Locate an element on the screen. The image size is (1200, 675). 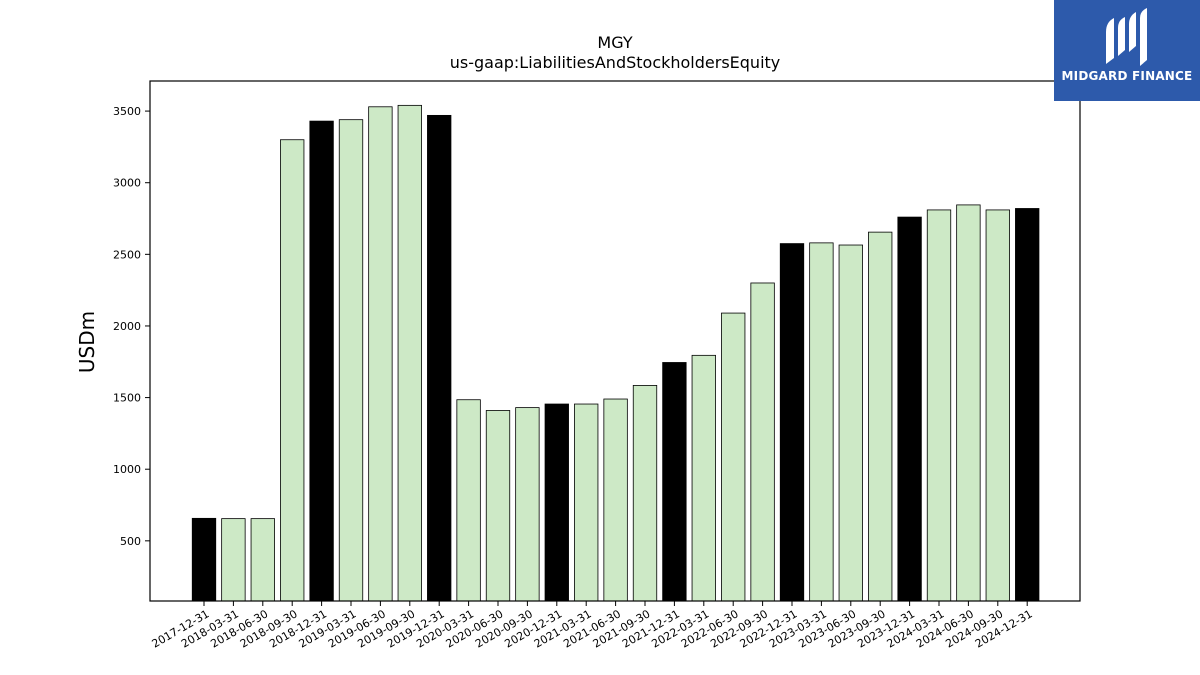
y-tick-label: 3000 is located at coordinates (127, 183).